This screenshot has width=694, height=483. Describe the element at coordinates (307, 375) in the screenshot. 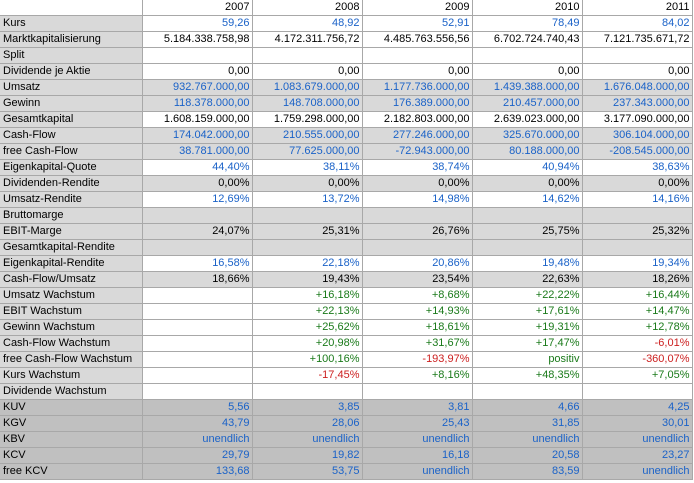

I see `value-cell: -17,45%` at that location.